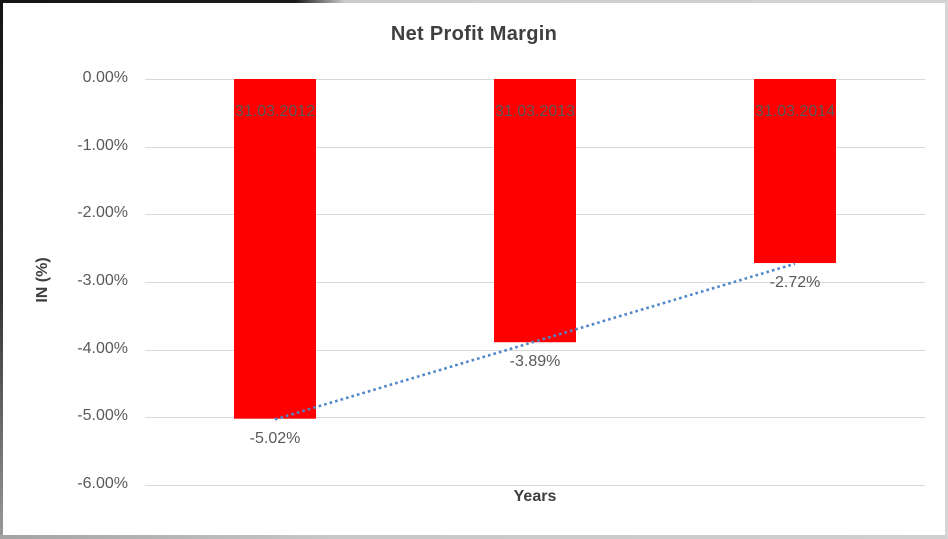  I want to click on y-tick-label: -5.00%, so click(102, 416).